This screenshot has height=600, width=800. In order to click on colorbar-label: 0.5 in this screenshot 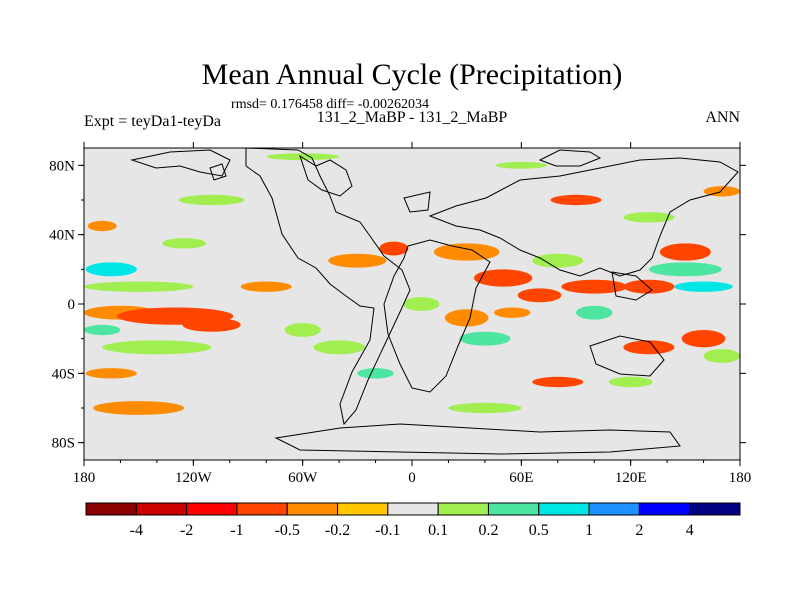, I will do `click(539, 530)`.